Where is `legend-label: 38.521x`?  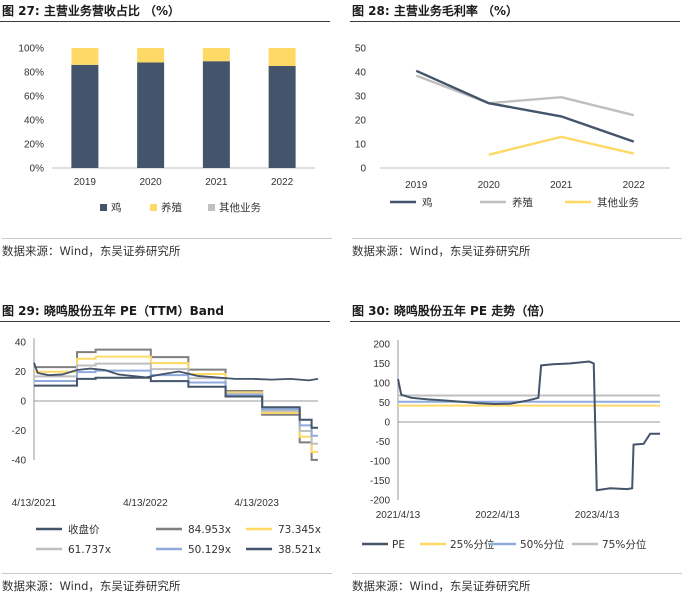
legend-label: 38.521x is located at coordinates (299, 550).